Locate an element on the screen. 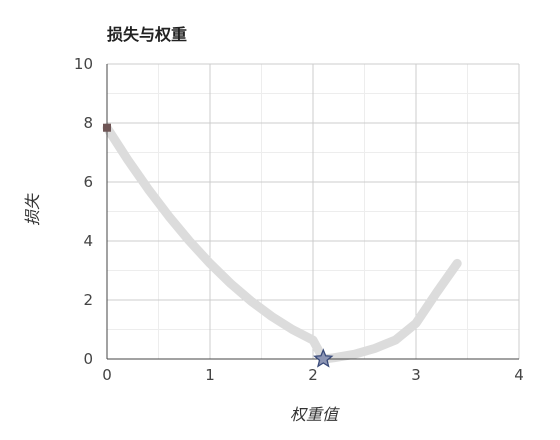  y-tick-label: 0 is located at coordinates (88, 359).